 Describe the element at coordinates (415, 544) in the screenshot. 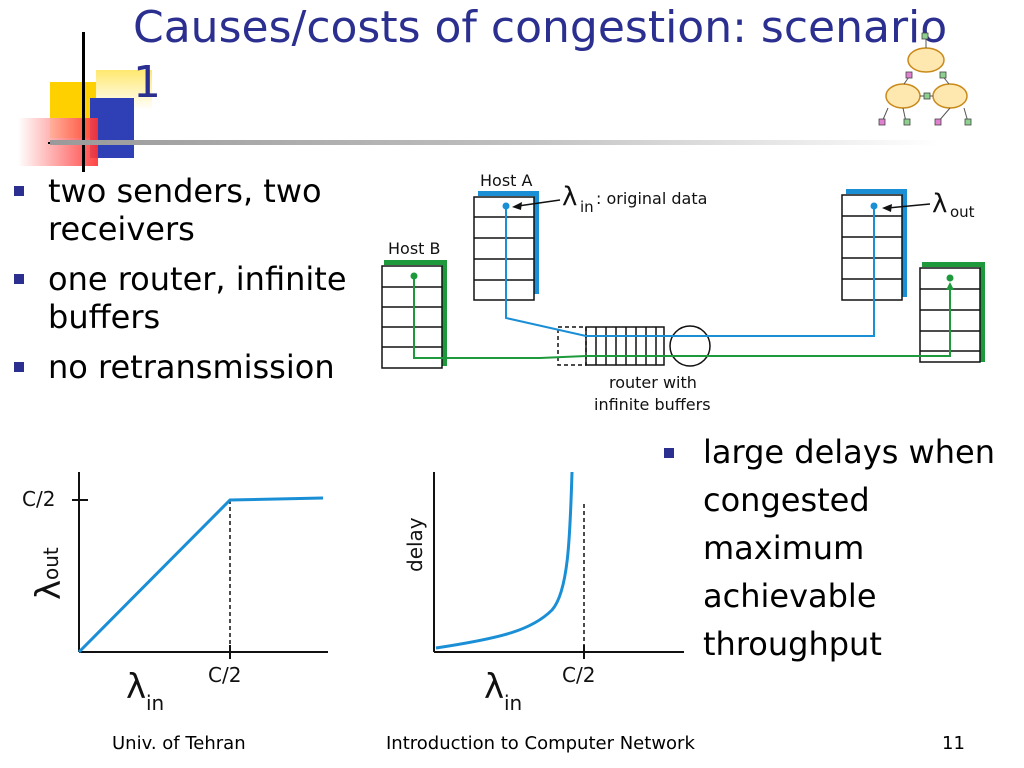

I see `delay-axis-label: delay` at that location.